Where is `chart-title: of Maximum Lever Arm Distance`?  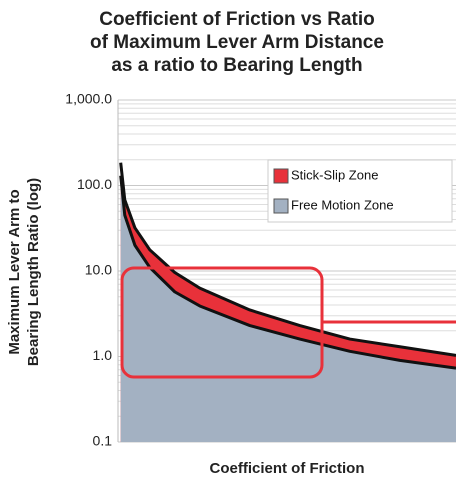 chart-title: of Maximum Lever Arm Distance is located at coordinates (237, 42).